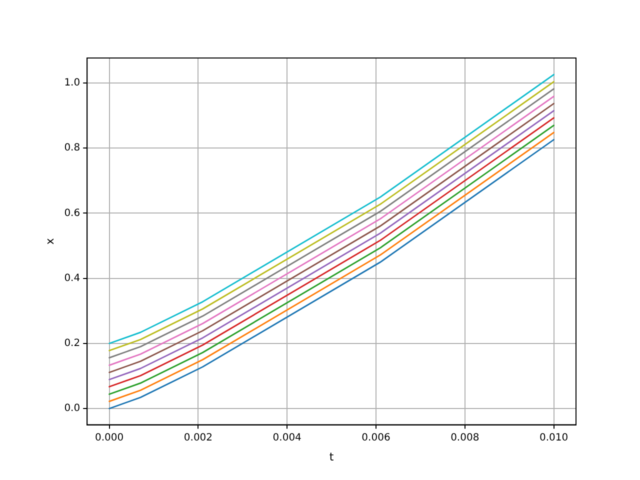 This screenshot has width=640, height=480. What do you see at coordinates (49, 241) in the screenshot?
I see `y-axis-title: x` at bounding box center [49, 241].